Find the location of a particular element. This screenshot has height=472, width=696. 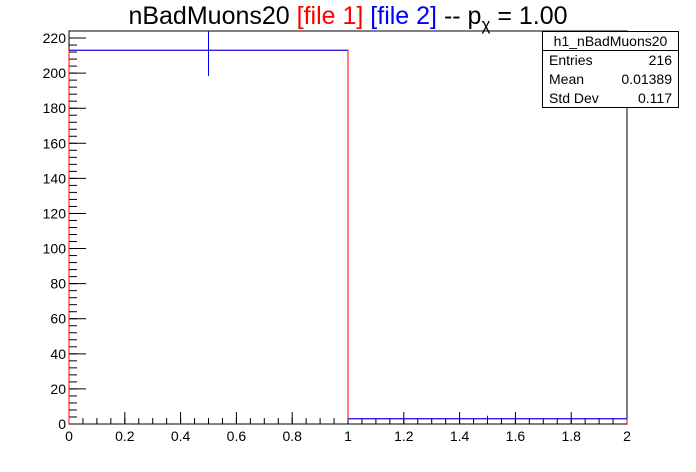

x-tick-label: 1.6 is located at coordinates (516, 436).